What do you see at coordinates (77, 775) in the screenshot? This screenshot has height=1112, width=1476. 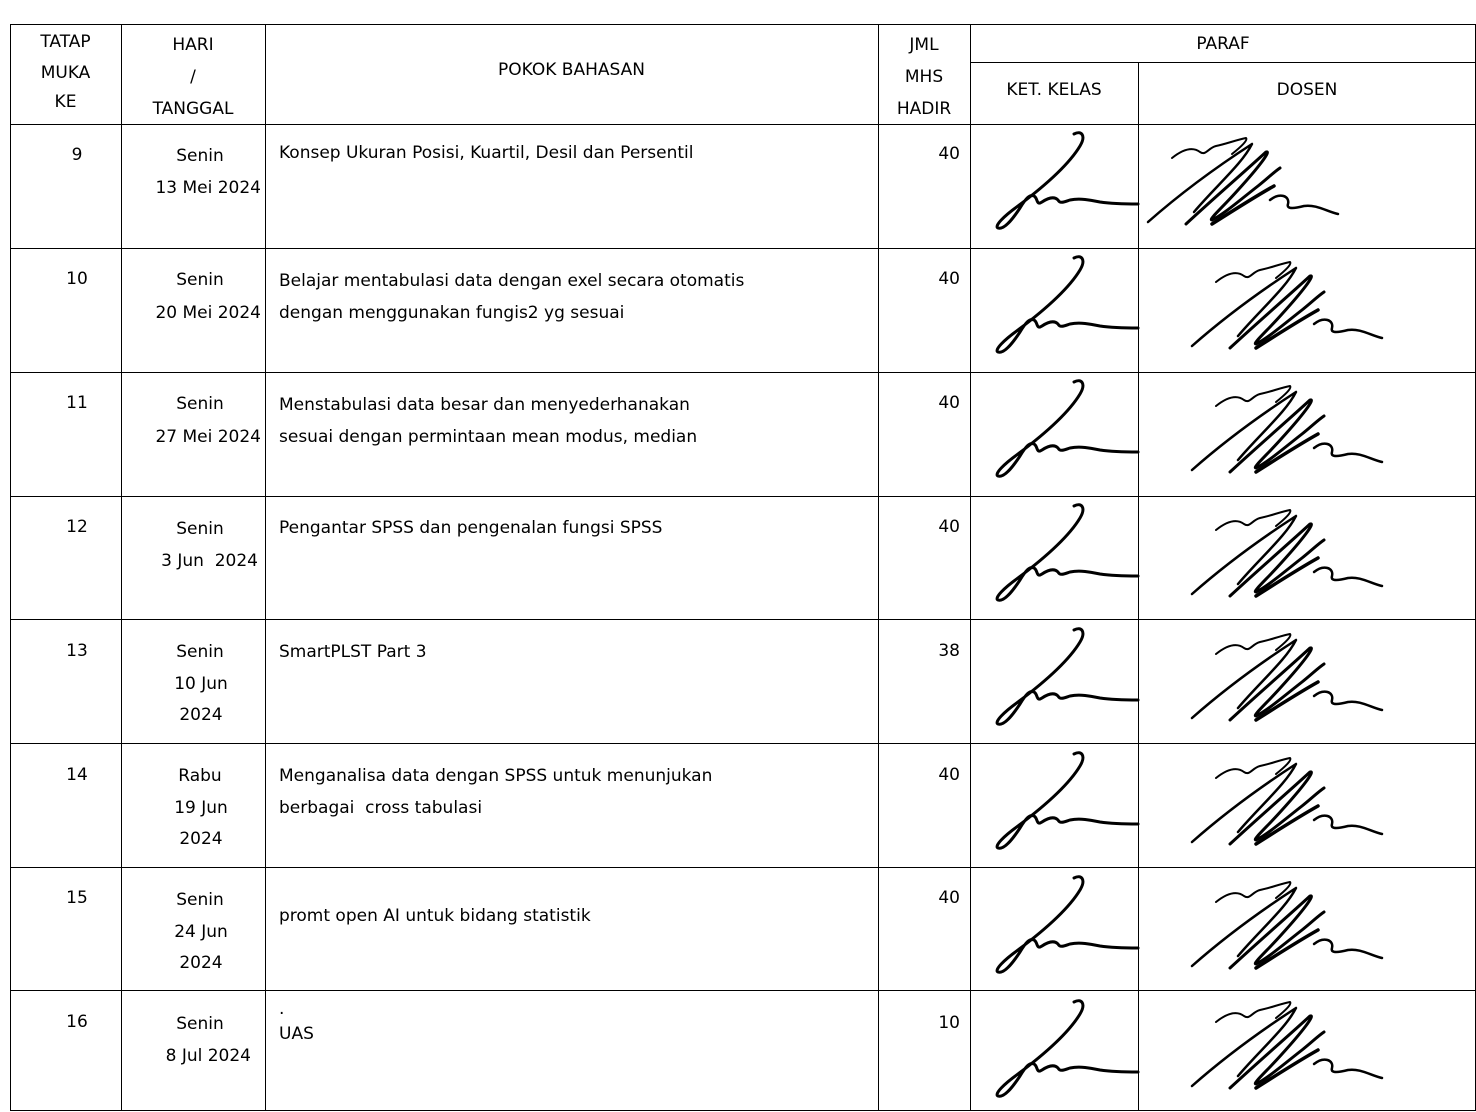 I see `row-tatap-muka: 14` at bounding box center [77, 775].